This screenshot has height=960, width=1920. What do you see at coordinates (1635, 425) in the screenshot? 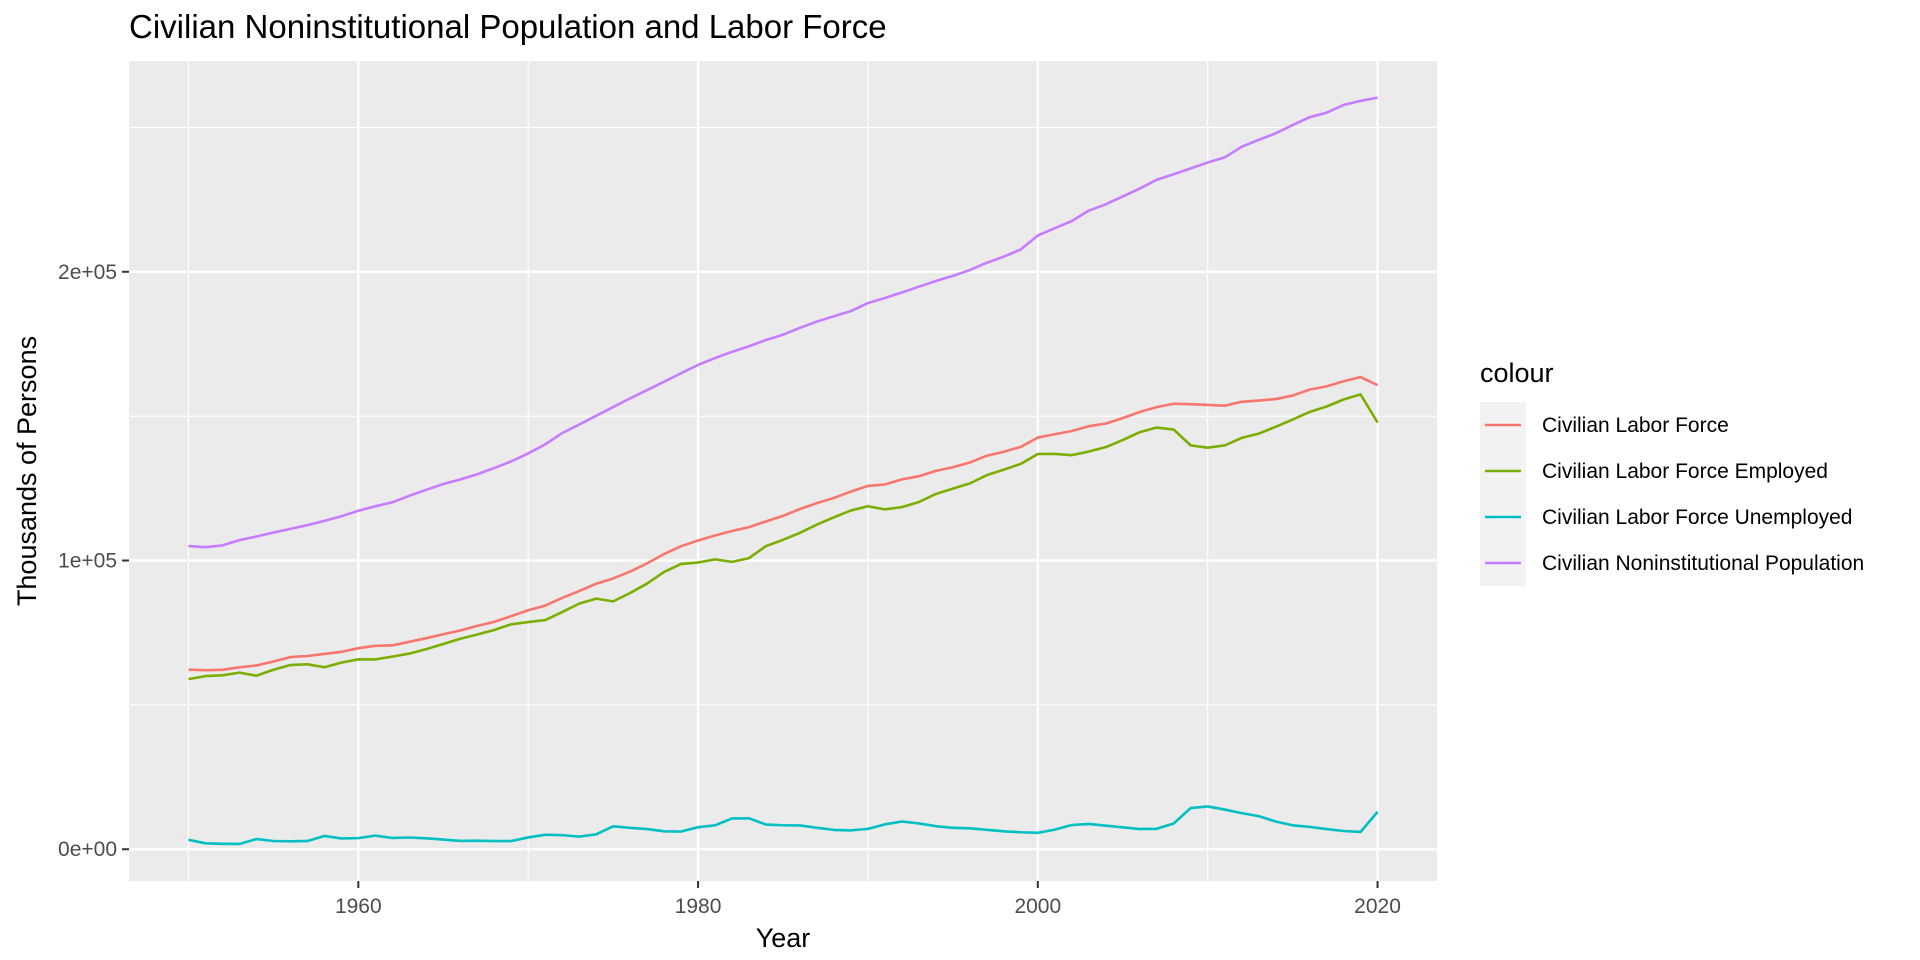
I see `legend-label-1: Civilian Labor Force` at bounding box center [1635, 425].